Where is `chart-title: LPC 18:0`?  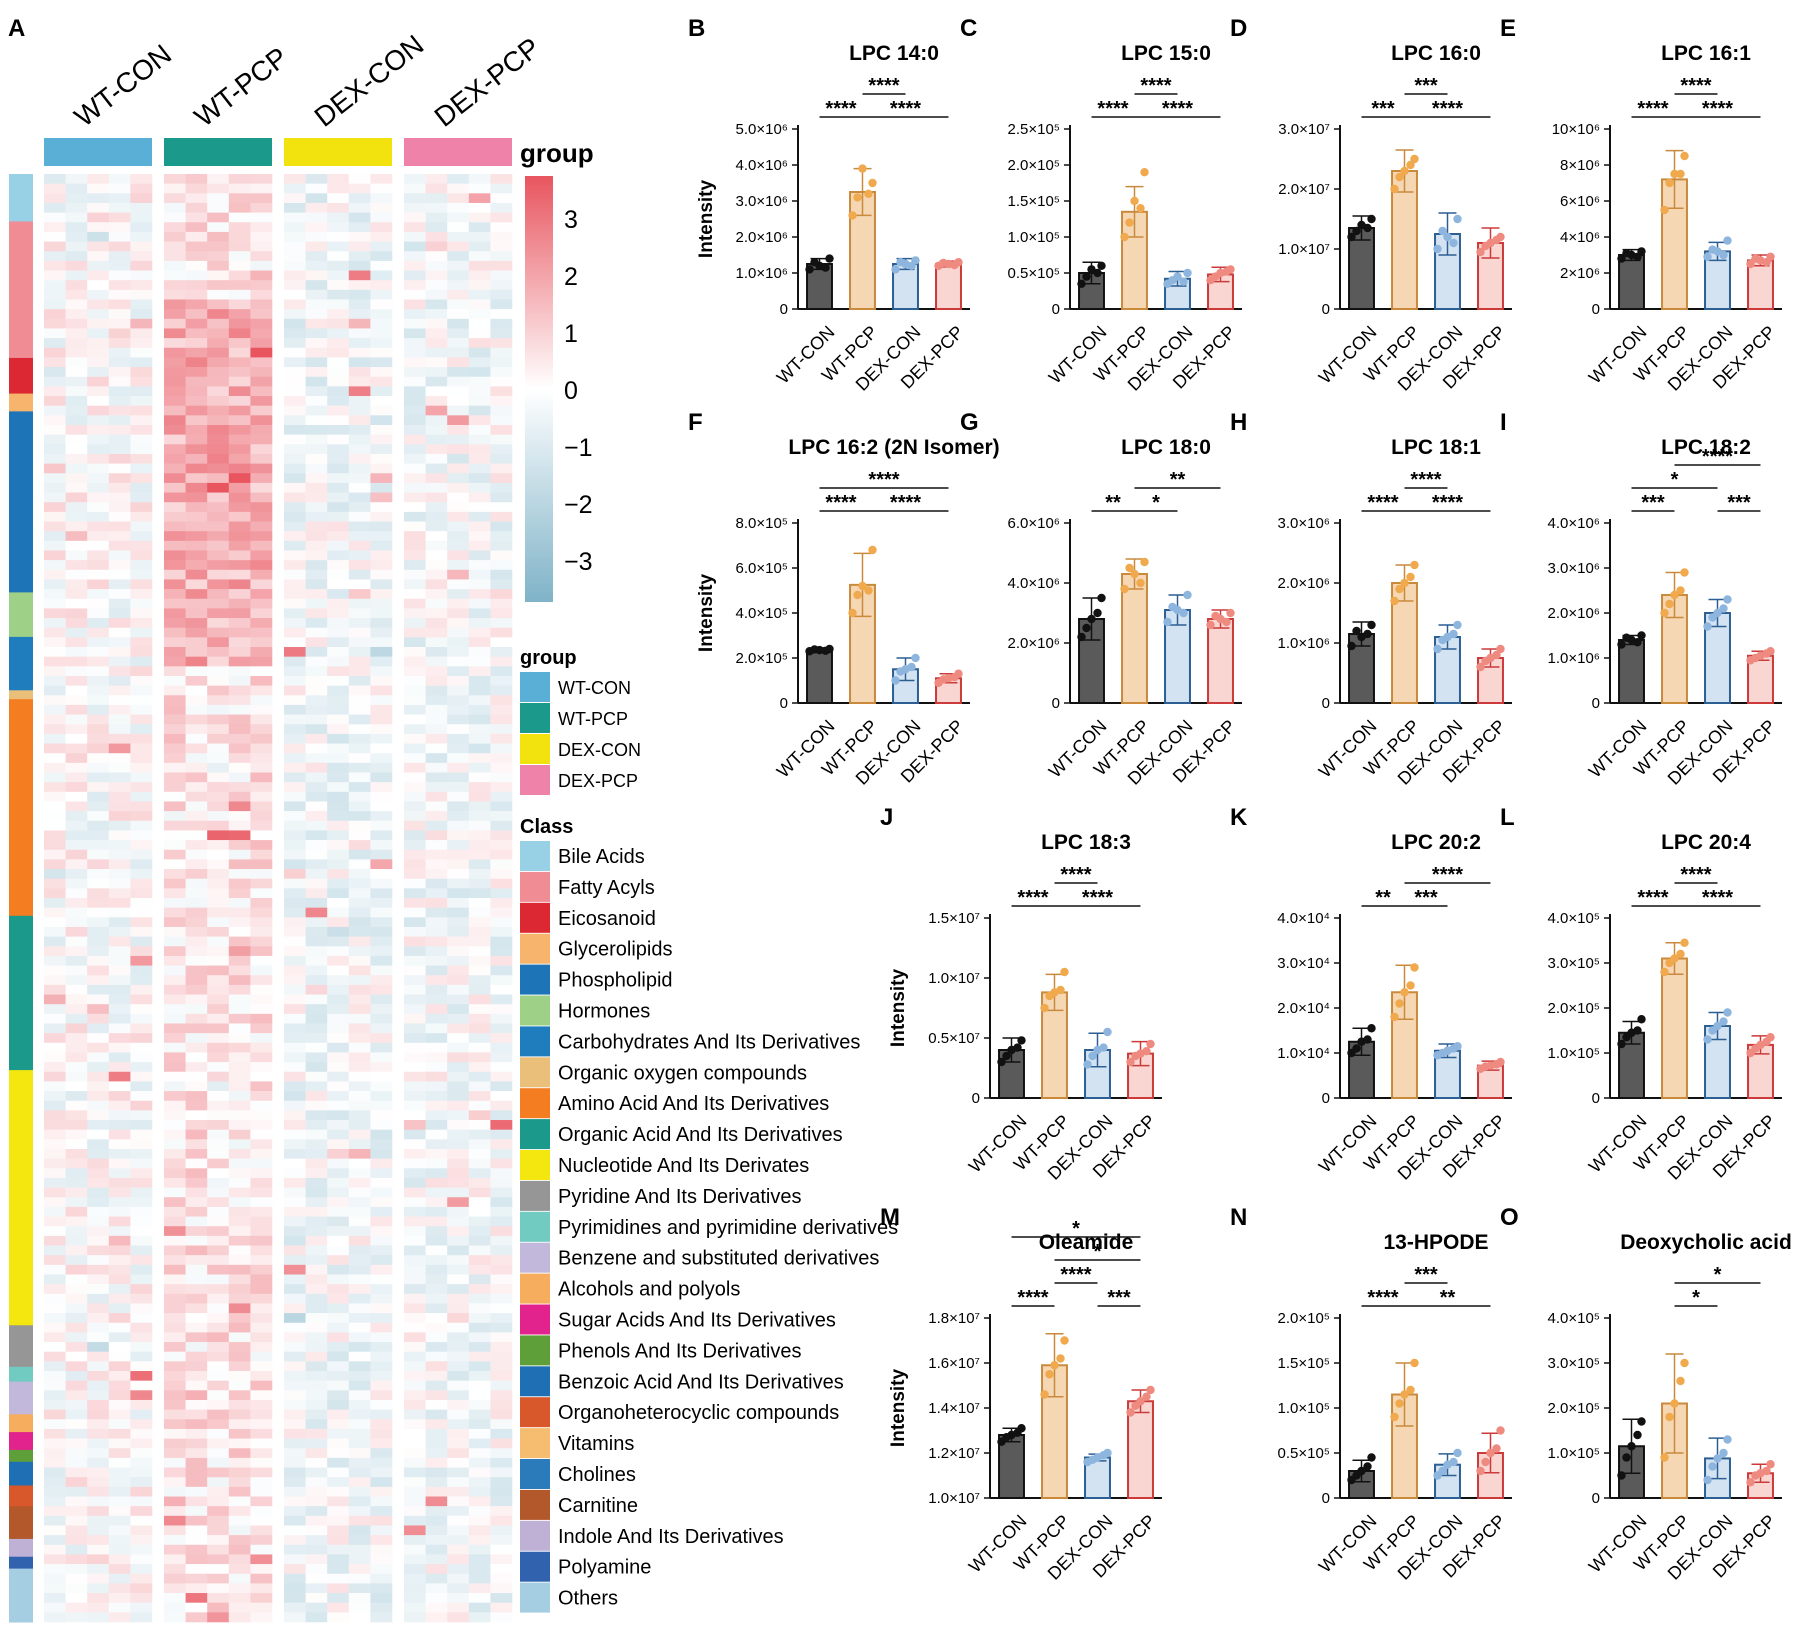 chart-title: LPC 18:0 is located at coordinates (1166, 447).